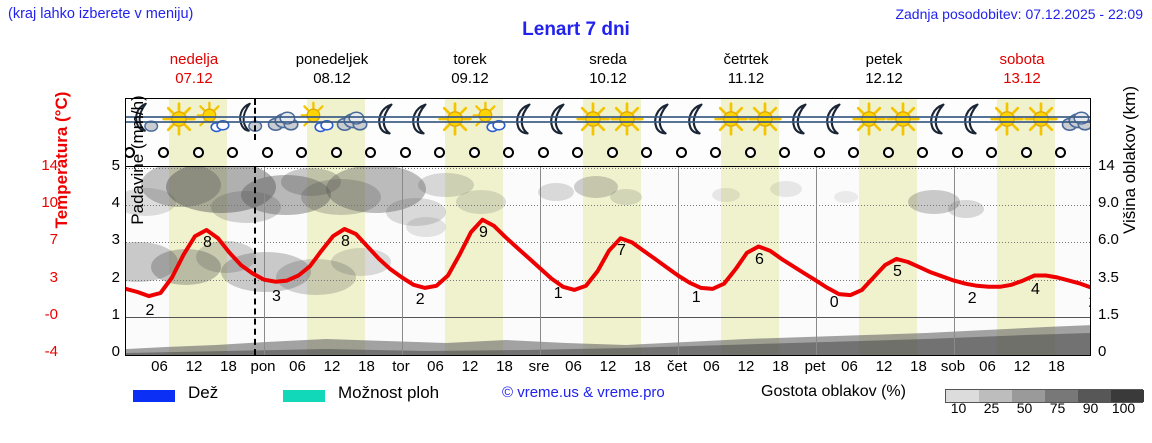 Image resolution: width=1152 pixels, height=443 pixels. What do you see at coordinates (1022, 69) in the screenshot?
I see `day-heading: sobota 13.12` at bounding box center [1022, 69].